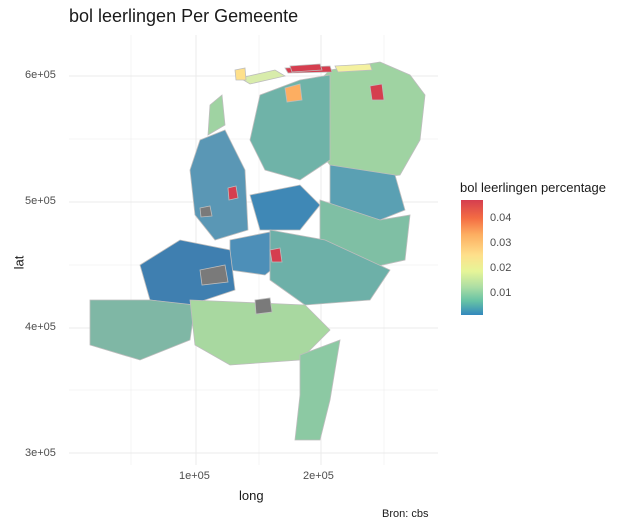  I want to click on x-tick-1e5: 1e+05, so click(194, 476).